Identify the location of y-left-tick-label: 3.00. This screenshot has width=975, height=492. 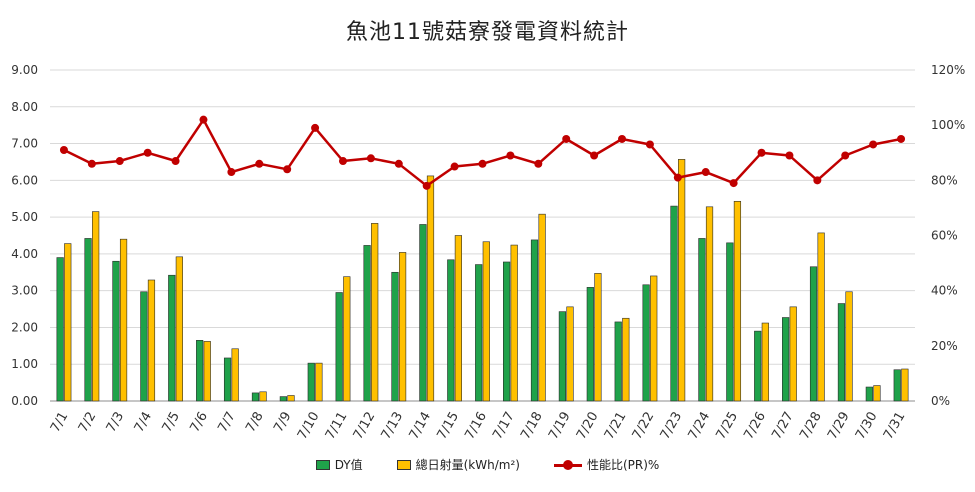
(24, 291).